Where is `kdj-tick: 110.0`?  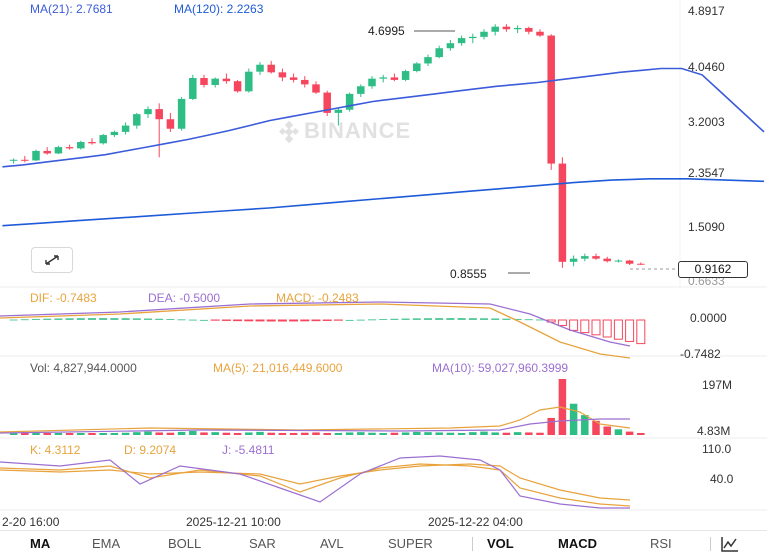 kdj-tick: 110.0 is located at coordinates (716, 449).